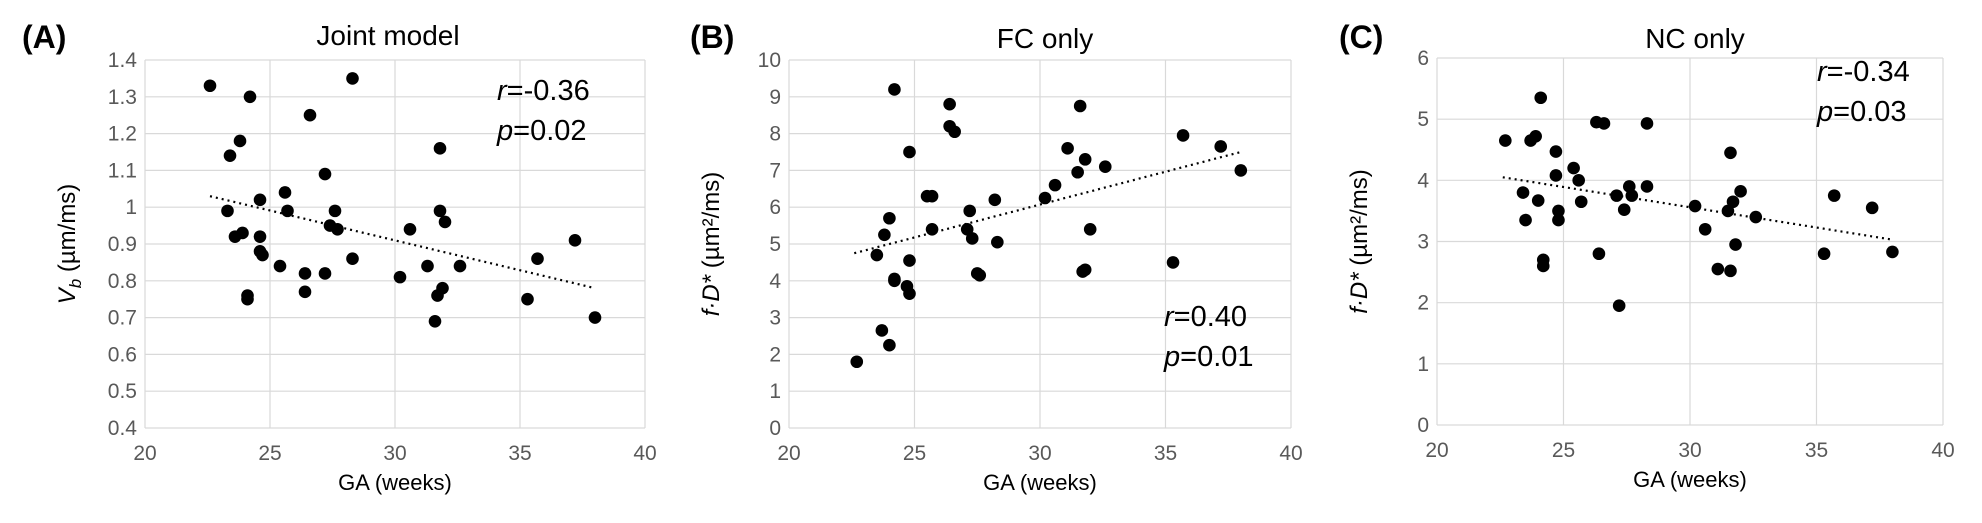 This screenshot has width=1982, height=523. Describe the element at coordinates (123, 428) in the screenshot. I see `y-tick-label: 0.4` at that location.